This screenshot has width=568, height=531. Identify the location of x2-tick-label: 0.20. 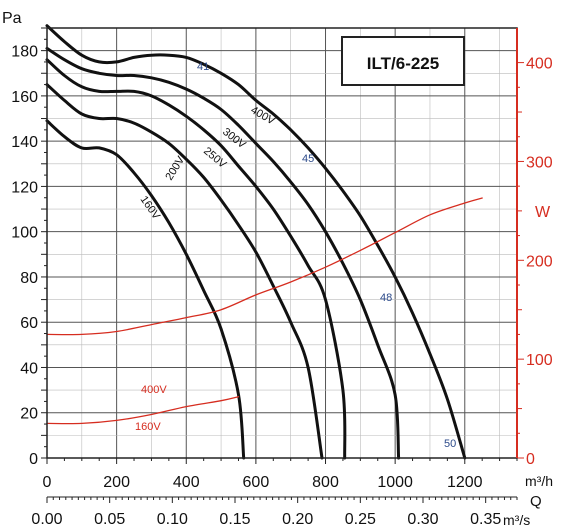
(297, 519).